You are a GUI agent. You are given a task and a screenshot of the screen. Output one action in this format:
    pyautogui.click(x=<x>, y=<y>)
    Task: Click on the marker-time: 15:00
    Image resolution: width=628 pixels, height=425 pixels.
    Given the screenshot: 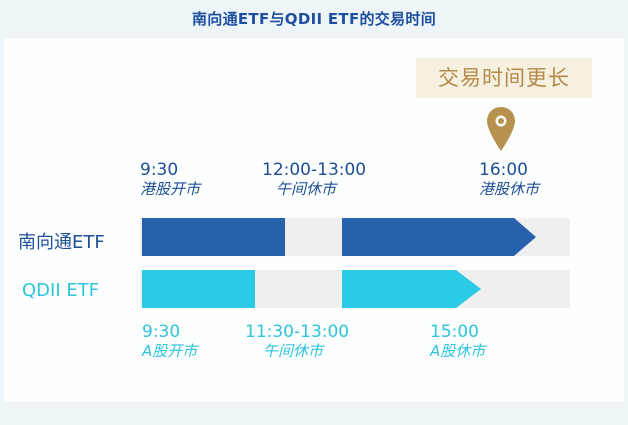 What is the action you would take?
    pyautogui.click(x=454, y=332)
    